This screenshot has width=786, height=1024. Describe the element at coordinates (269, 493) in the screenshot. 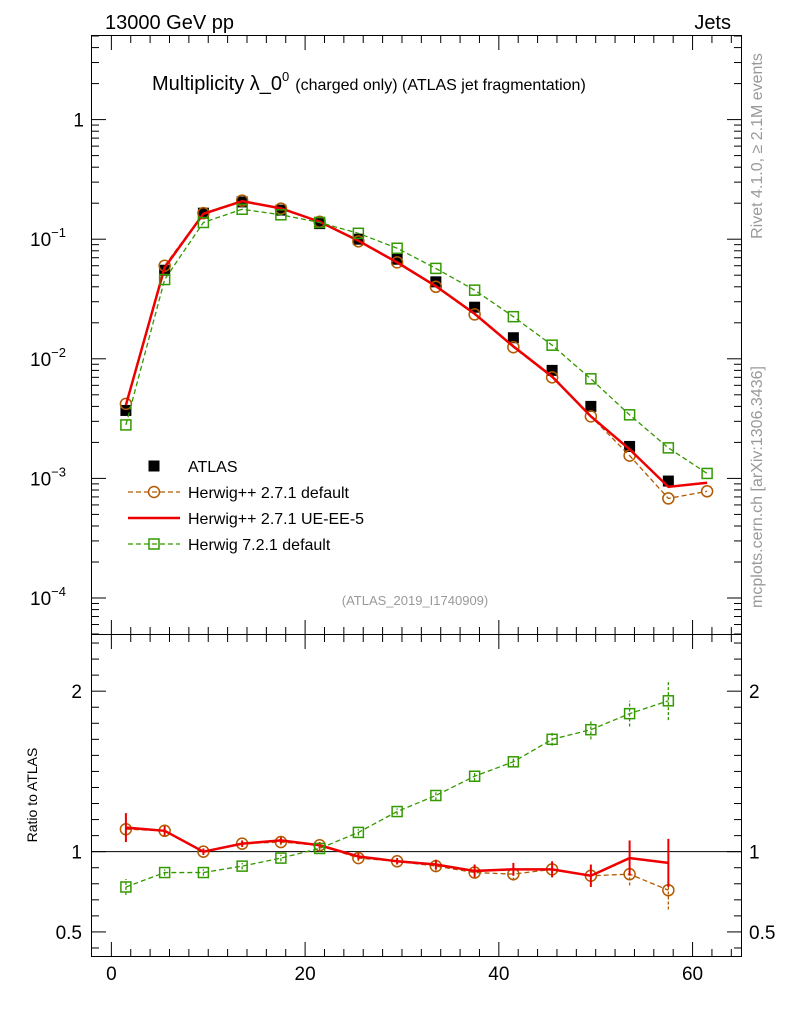

I see `legend-label: Herwig++ 2.7.1 default` at that location.